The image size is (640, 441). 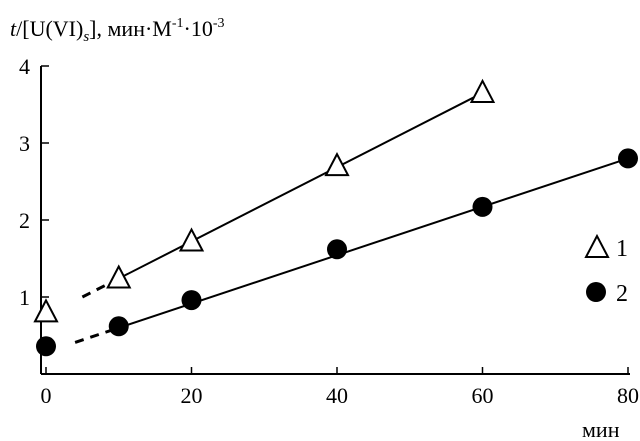 I want to click on title-dot: ·10, so click(x=198, y=28).